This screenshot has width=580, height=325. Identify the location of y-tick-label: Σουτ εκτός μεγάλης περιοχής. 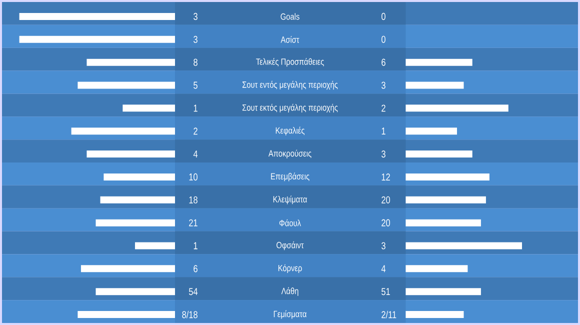
(290, 108).